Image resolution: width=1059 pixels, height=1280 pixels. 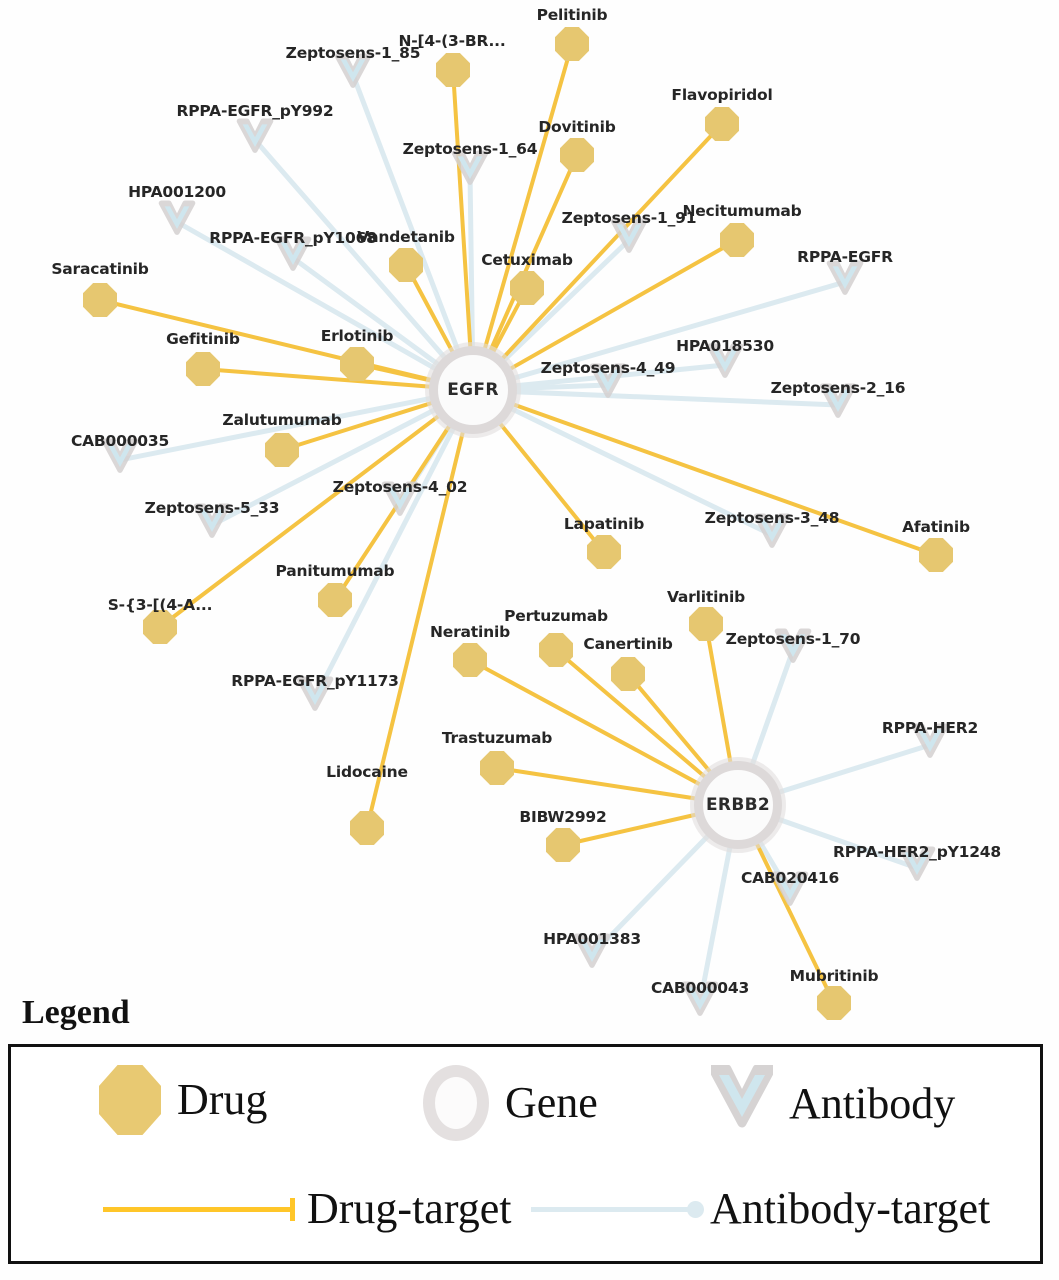 What do you see at coordinates (76, 1012) in the screenshot?
I see `legend-title: Legend` at bounding box center [76, 1012].